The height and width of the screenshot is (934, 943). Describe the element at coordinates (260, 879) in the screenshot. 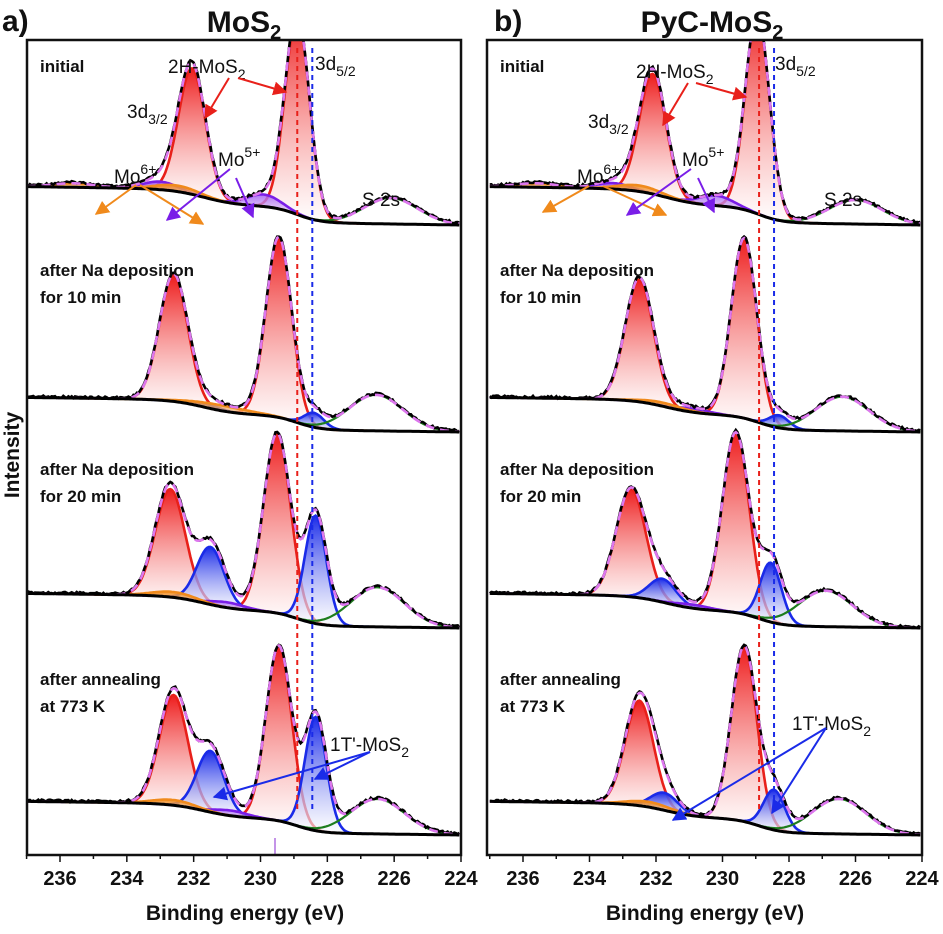

I see `x-tick-label: 230` at that location.